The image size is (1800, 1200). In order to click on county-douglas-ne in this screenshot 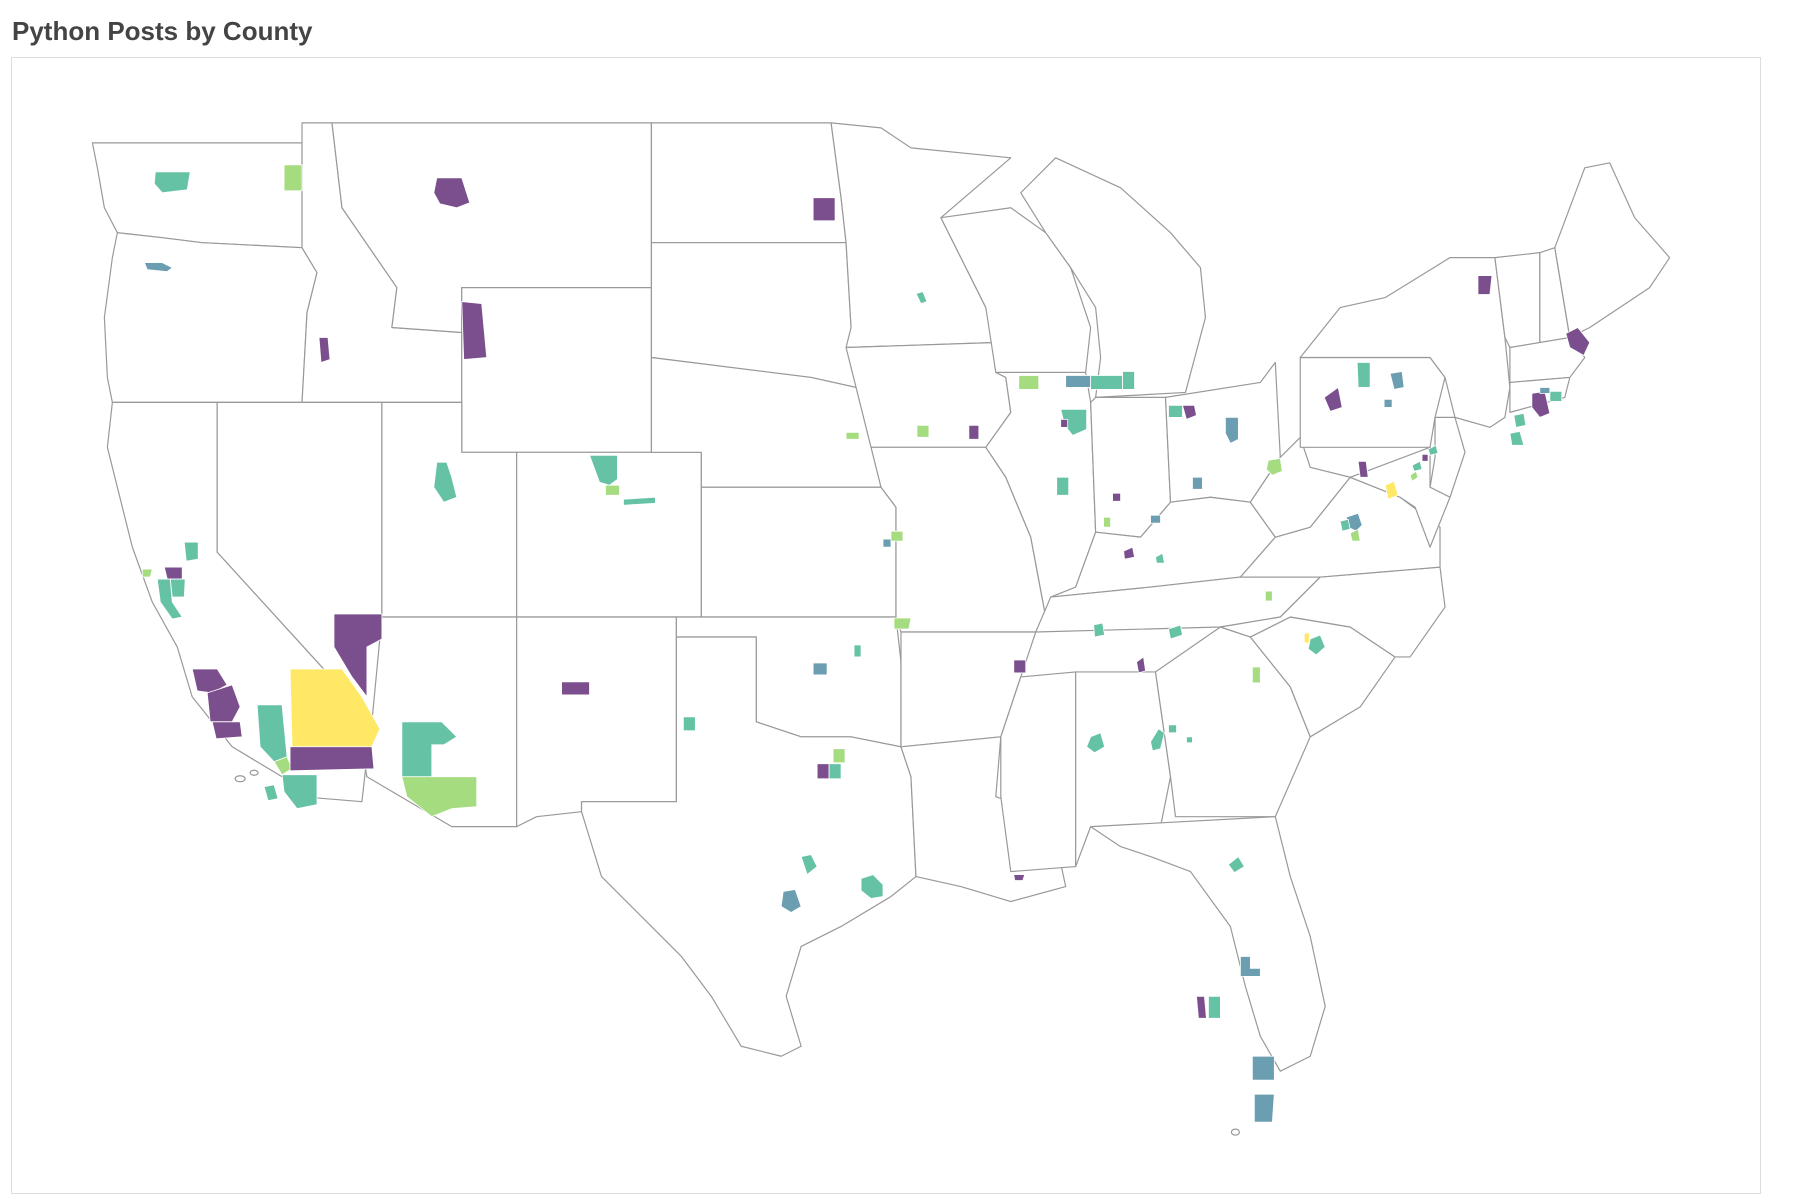, I will do `click(852, 435)`.